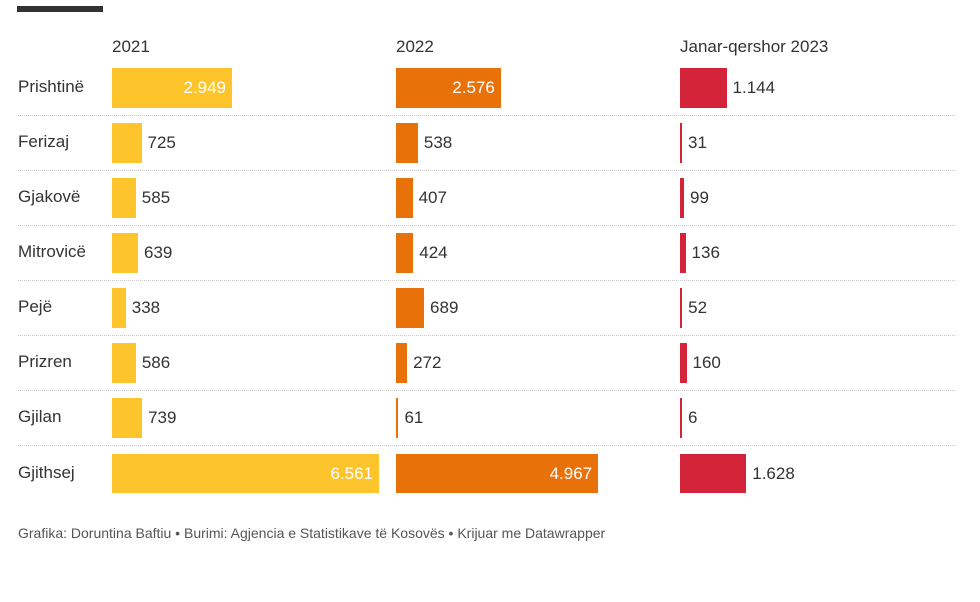 The image size is (980, 602). Describe the element at coordinates (49, 196) in the screenshot. I see `row-label-gjakovë: Gjakovë` at that location.